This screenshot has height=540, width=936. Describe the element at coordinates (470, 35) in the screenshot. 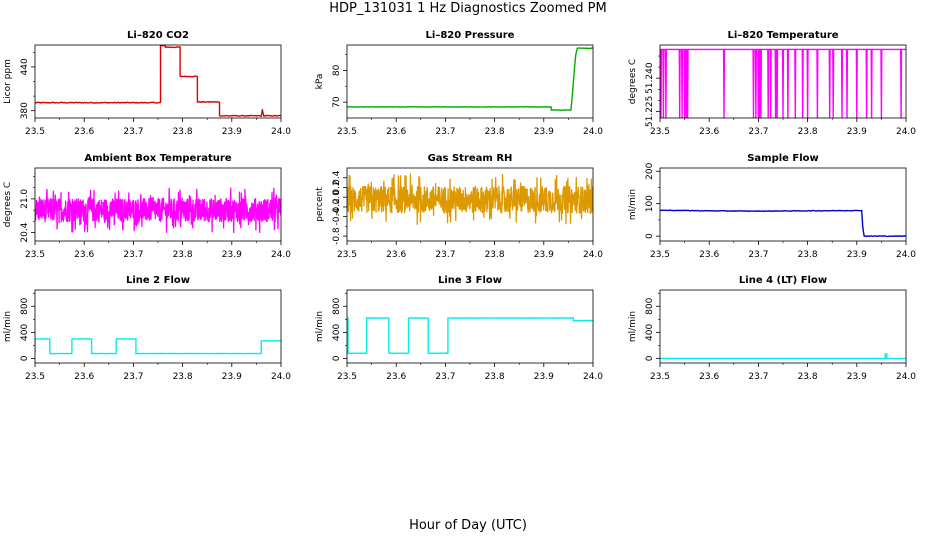

I see `panel-title: Li–820 Pressure` at that location.